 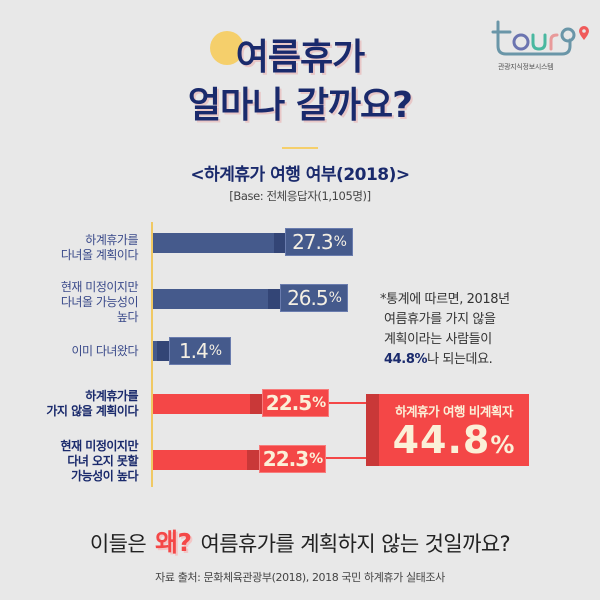 What do you see at coordinates (300, 577) in the screenshot?
I see `source-citation: 자료 출처: 문화체육관광부(2018), 2018 국민 하계휴가 실태조사` at bounding box center [300, 577].